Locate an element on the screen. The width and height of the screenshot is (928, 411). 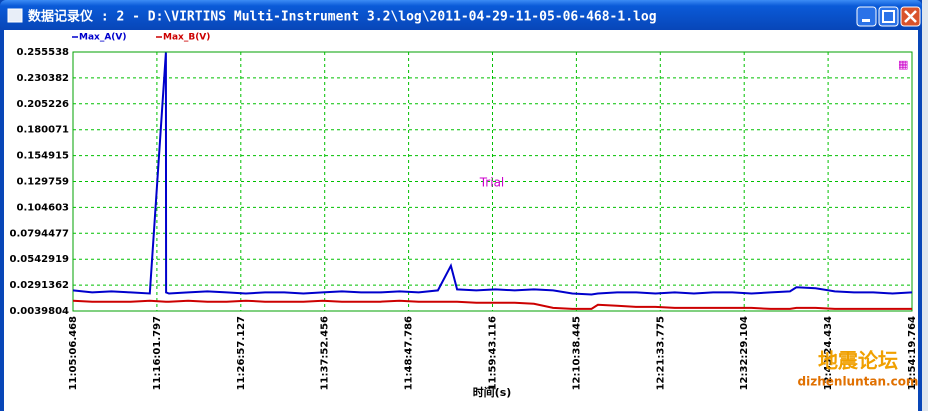
y-tick-label: 0.154915 is located at coordinates (42, 156).